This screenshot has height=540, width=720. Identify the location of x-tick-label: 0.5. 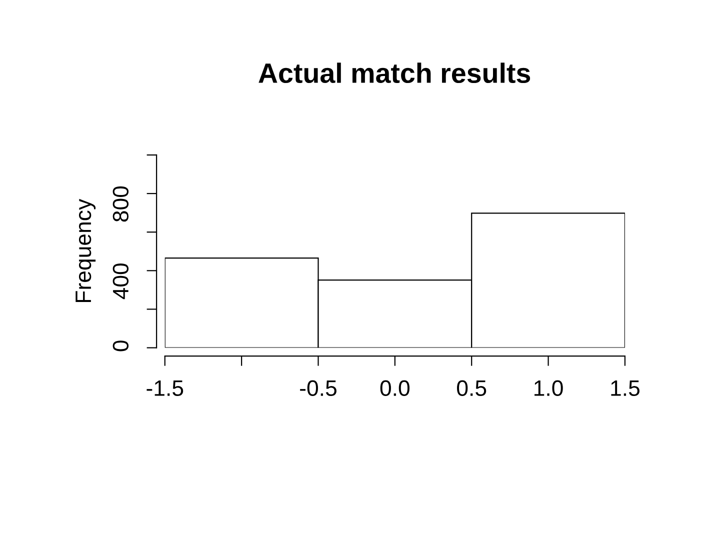
(471, 388).